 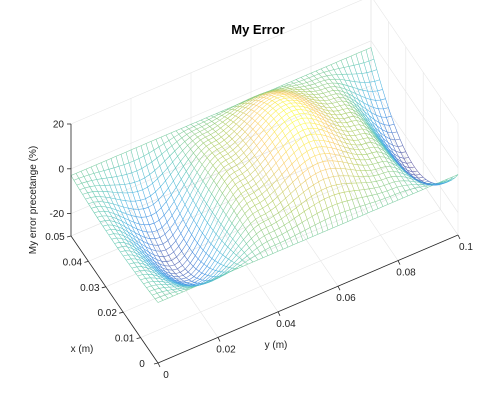 What do you see at coordinates (414, 149) in the screenshot?
I see `wall-grid-line` at bounding box center [414, 149].